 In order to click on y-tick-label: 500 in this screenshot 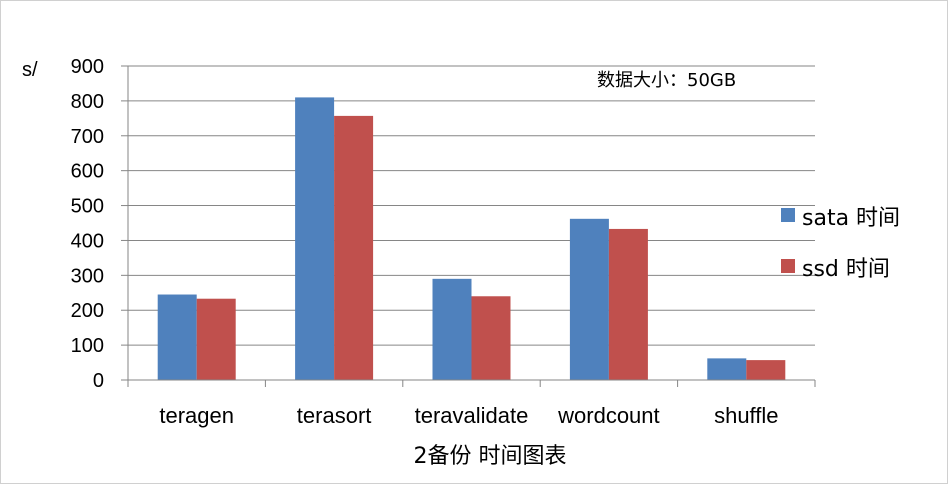, I will do `click(87, 207)`.